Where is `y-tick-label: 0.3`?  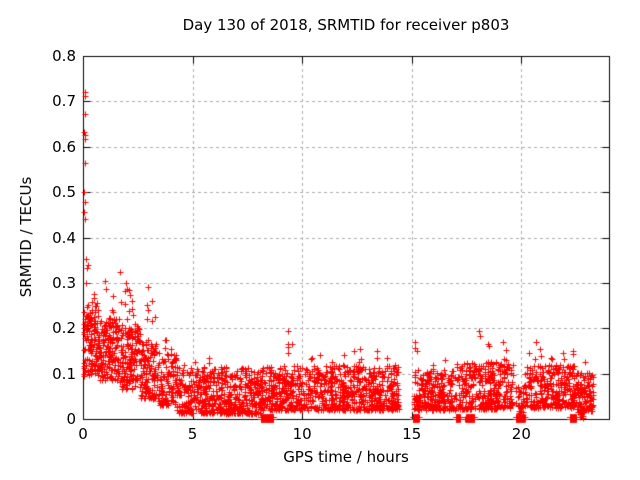
y-tick-label: 0.3 is located at coordinates (64, 282).